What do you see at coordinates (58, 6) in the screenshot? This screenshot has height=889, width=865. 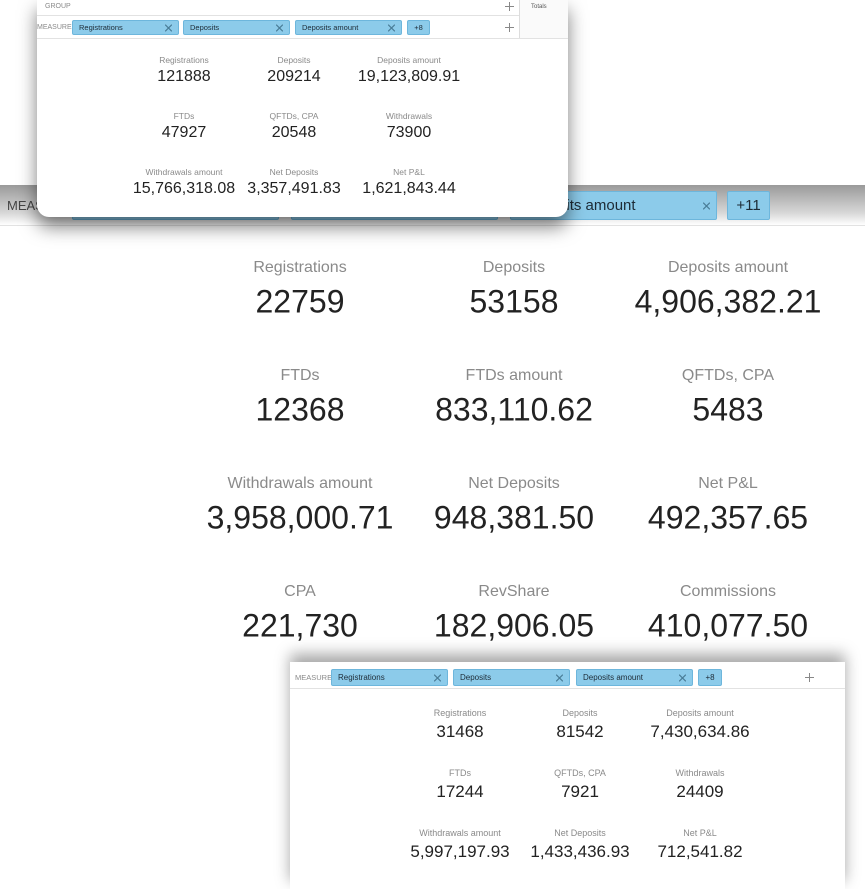 I see `group-label: GROUP` at bounding box center [58, 6].